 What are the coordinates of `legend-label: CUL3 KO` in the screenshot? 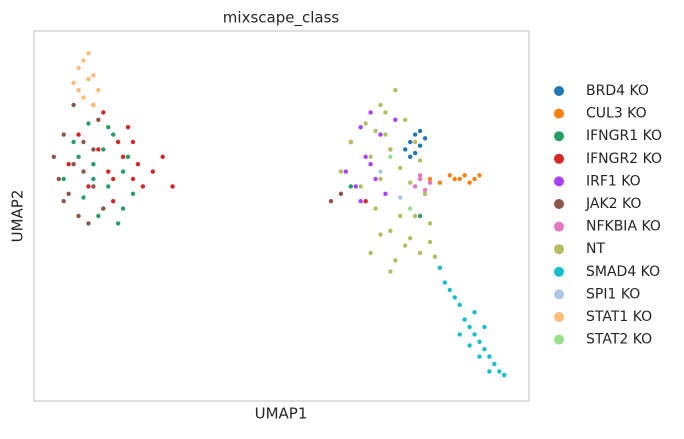 It's located at (616, 114).